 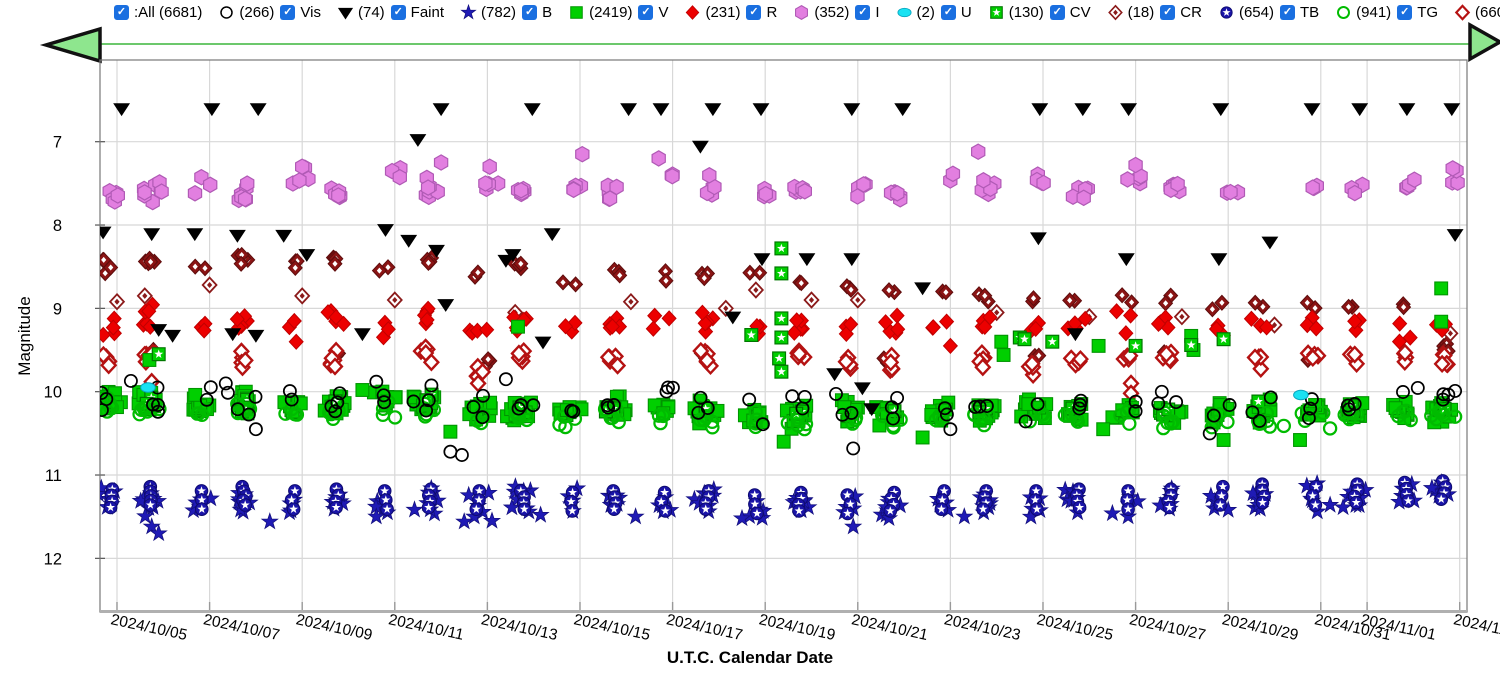 What do you see at coordinates (1484, 42) in the screenshot?
I see `scroll-right-arrow` at bounding box center [1484, 42].